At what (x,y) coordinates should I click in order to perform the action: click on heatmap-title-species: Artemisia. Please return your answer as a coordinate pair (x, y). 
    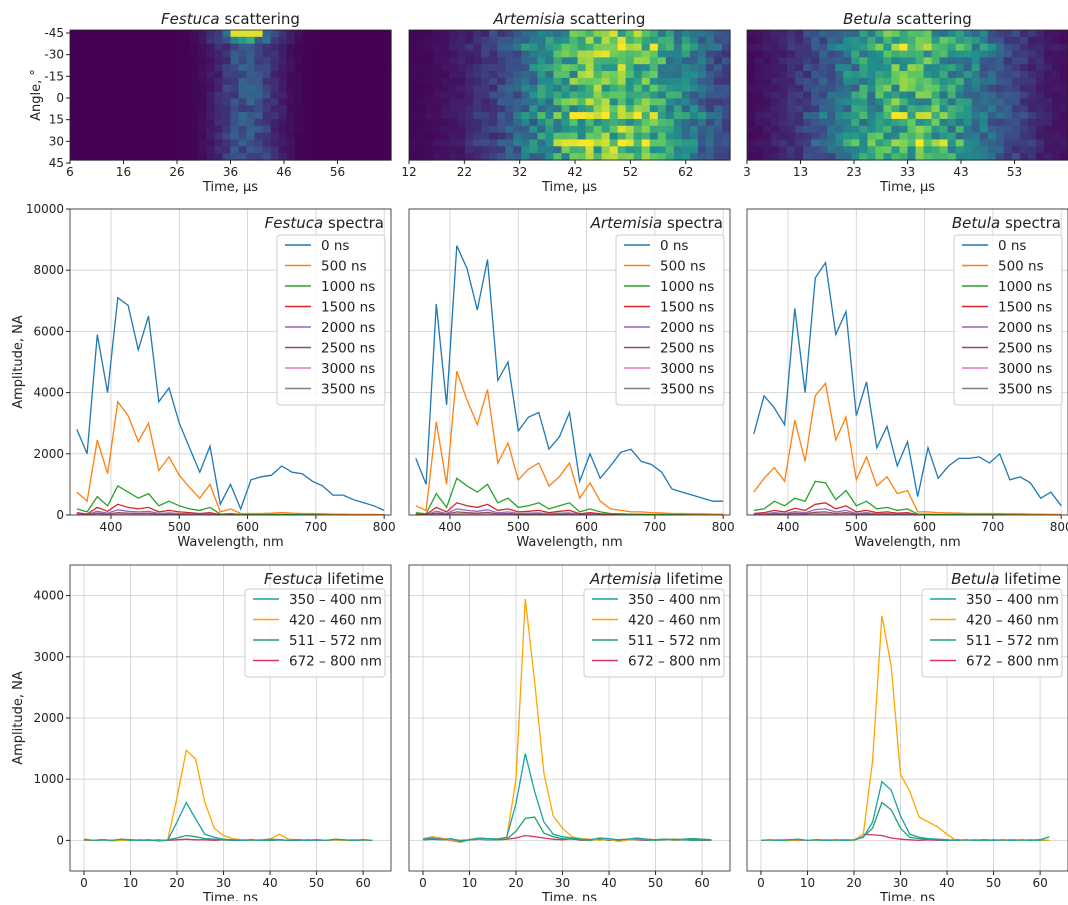
    Looking at the image, I should click on (529, 19).